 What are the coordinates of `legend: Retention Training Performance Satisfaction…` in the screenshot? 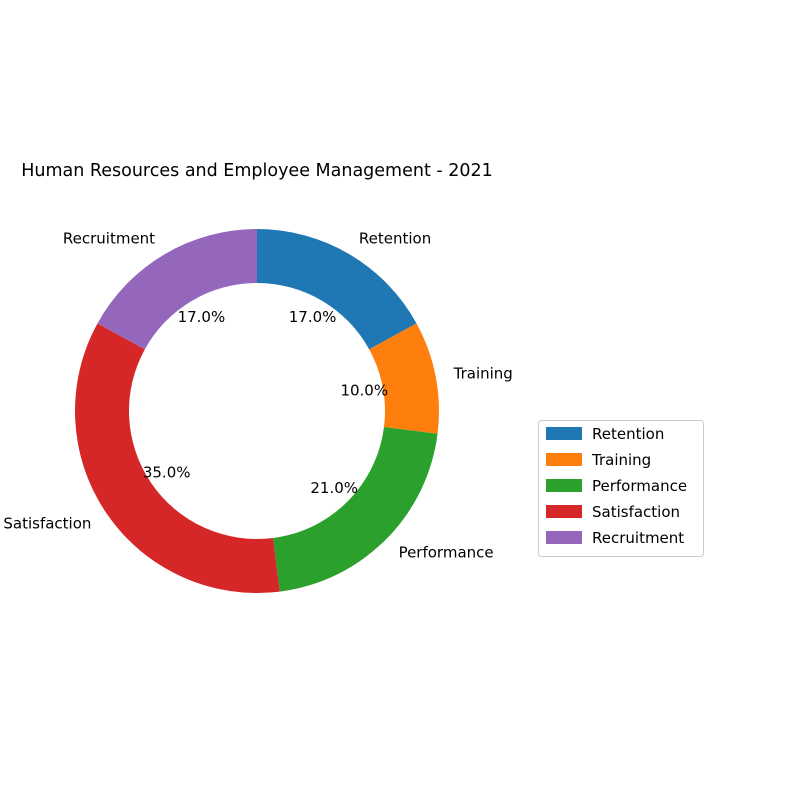 It's located at (621, 488).